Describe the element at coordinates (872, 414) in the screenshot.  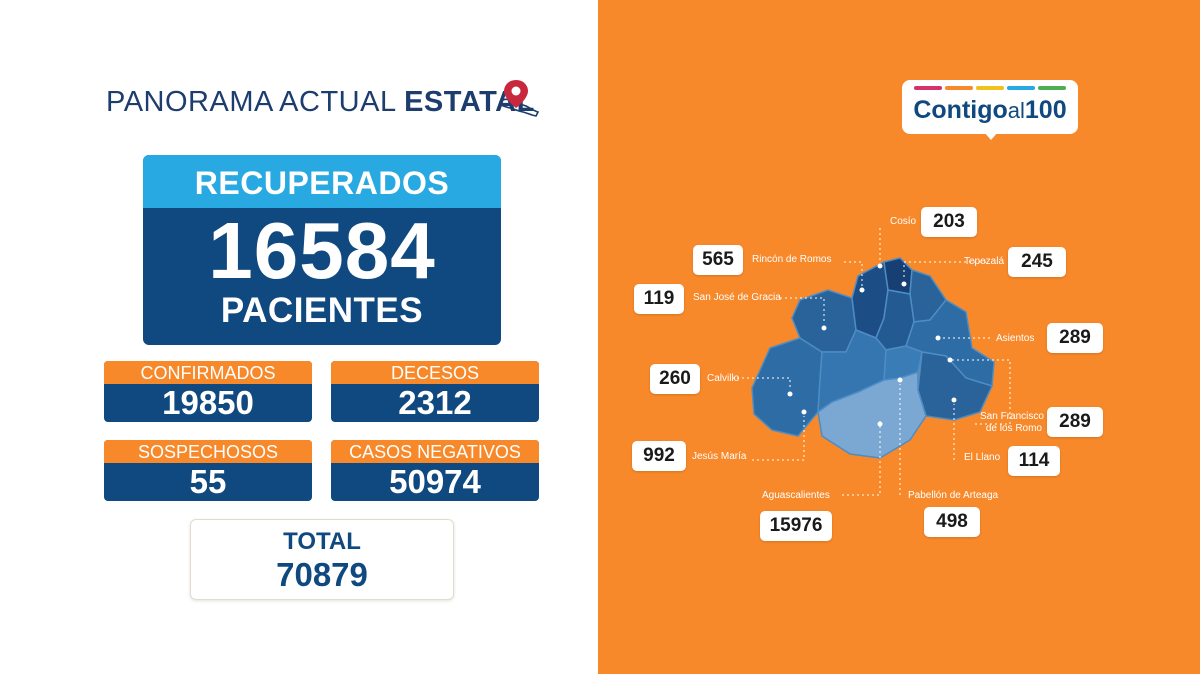
I see `region-aguascalientes` at that location.